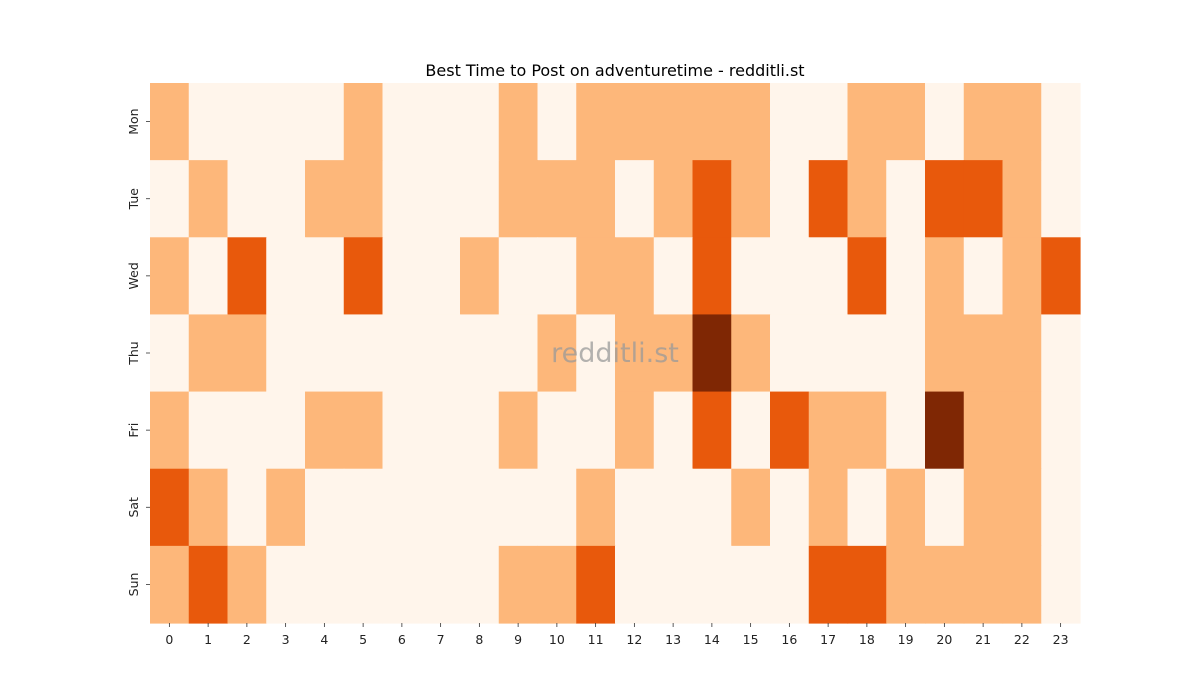 Image resolution: width=1200 pixels, height=700 pixels. I want to click on x-tick-label: 18, so click(867, 639).